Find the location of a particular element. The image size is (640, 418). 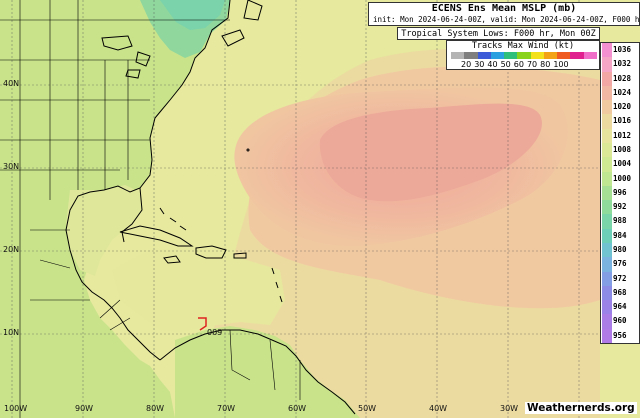

pressure-level-label: 980 is located at coordinates (620, 249).